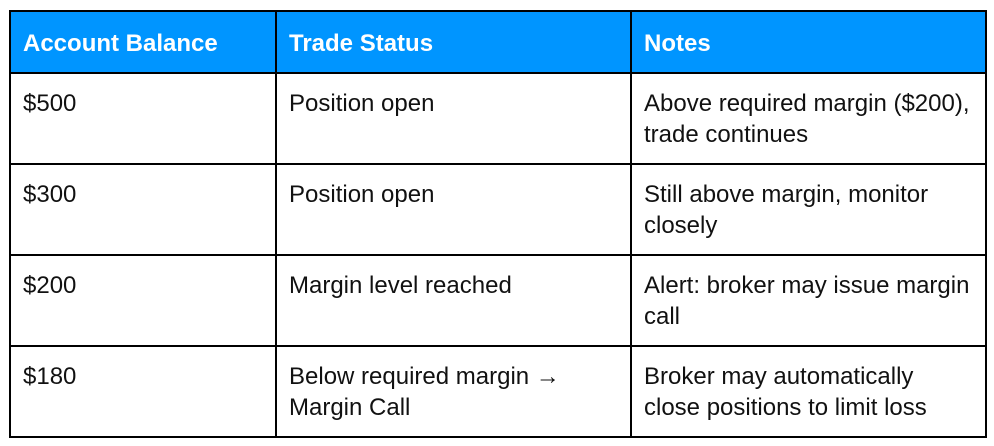 The height and width of the screenshot is (446, 994). I want to click on cell-balance: $500, so click(143, 118).